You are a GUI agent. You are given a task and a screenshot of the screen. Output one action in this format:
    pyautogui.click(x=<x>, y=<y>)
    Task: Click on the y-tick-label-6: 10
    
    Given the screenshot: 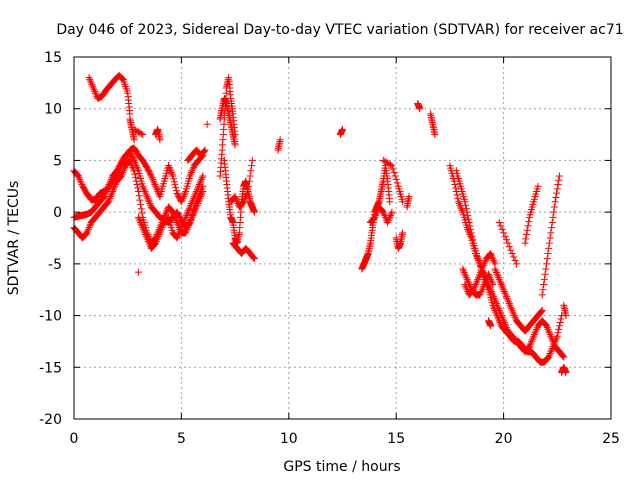 What is the action you would take?
    pyautogui.click(x=53, y=110)
    